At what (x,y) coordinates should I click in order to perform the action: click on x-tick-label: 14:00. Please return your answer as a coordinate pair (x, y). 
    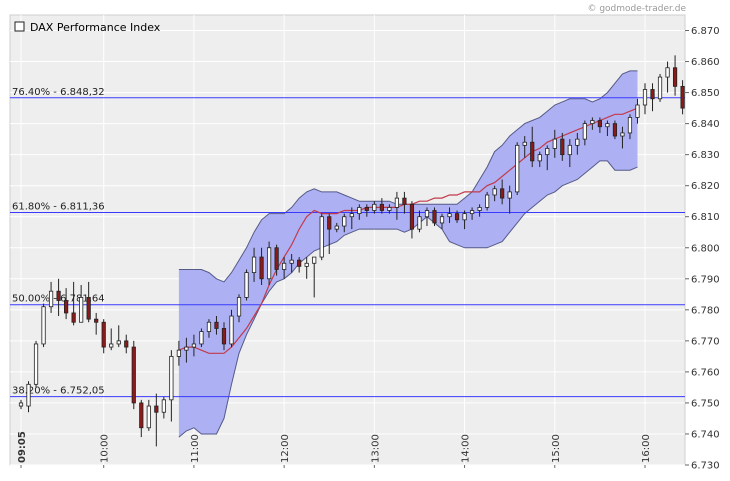
    Looking at the image, I should click on (466, 448).